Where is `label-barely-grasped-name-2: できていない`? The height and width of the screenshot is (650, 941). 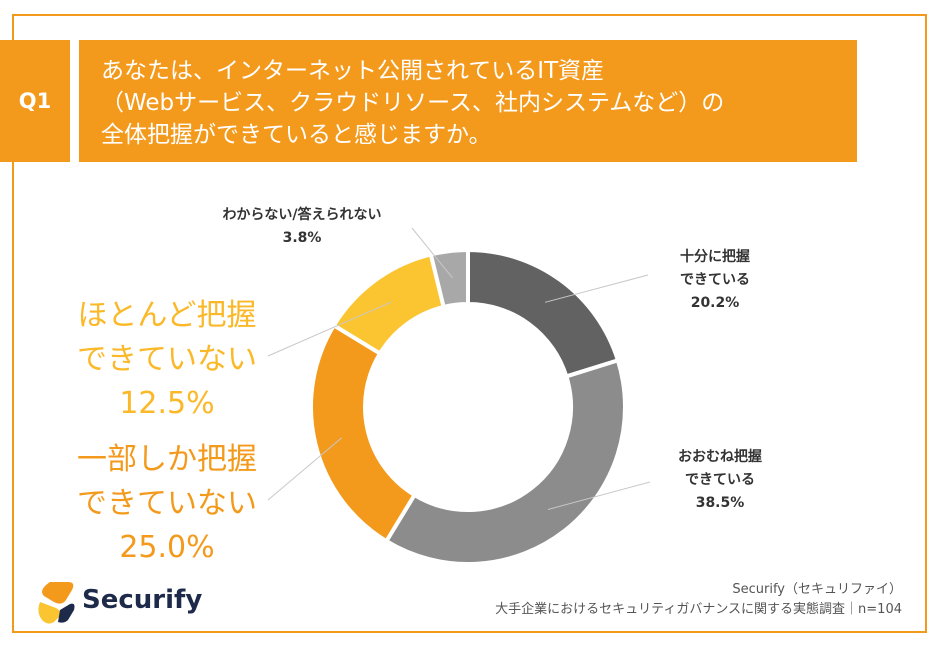
label-barely-grasped-name-2: できていない is located at coordinates (167, 359).